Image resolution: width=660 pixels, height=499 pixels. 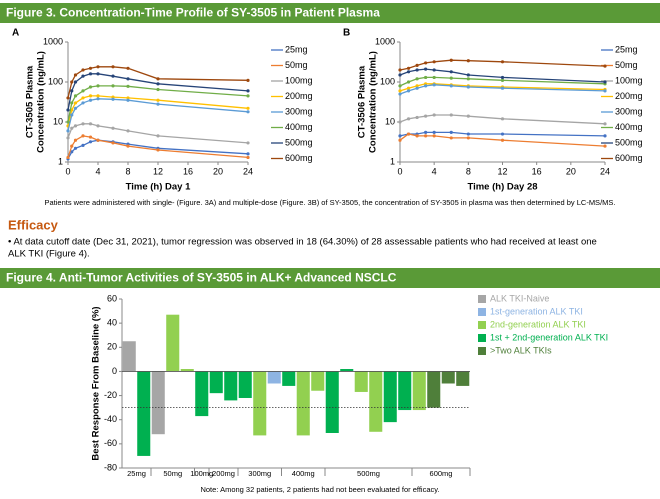 I want to click on dose-group-label: 300mg, so click(x=259, y=473).